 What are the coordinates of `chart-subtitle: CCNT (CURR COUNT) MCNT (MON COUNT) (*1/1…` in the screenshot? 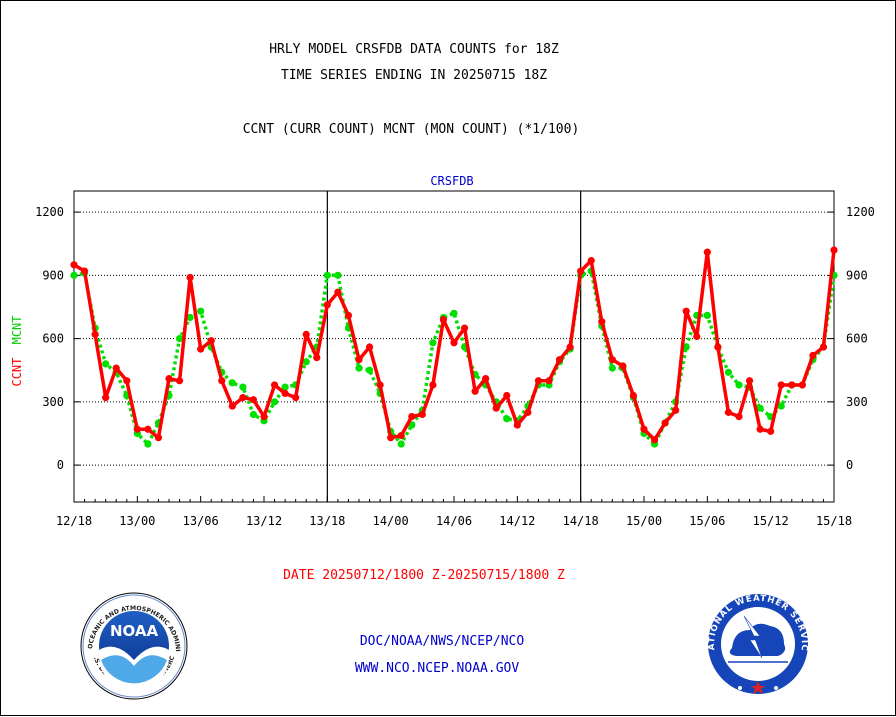 It's located at (411, 129).